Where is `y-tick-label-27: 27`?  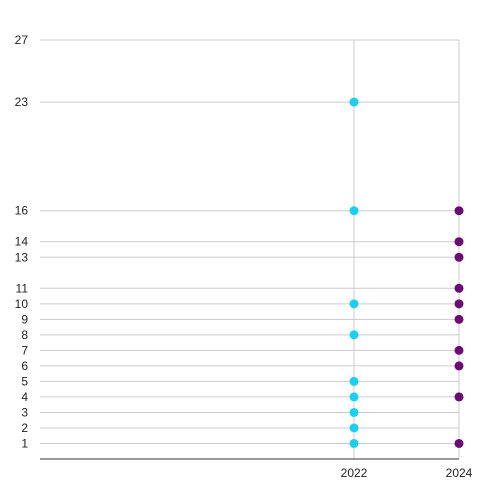
y-tick-label-27: 27 is located at coordinates (22, 40).